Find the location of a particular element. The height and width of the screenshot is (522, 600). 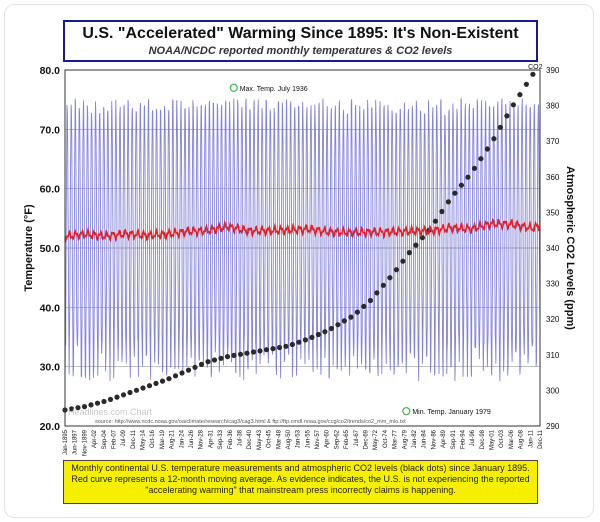

series-moving-average is located at coordinates (302, 230).